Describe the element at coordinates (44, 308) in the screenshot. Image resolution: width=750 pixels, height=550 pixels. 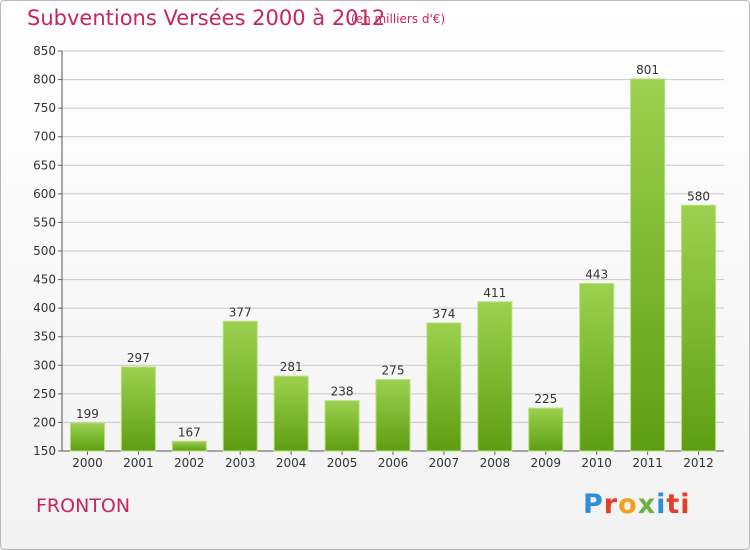
I see `y-tick-label: 400` at that location.